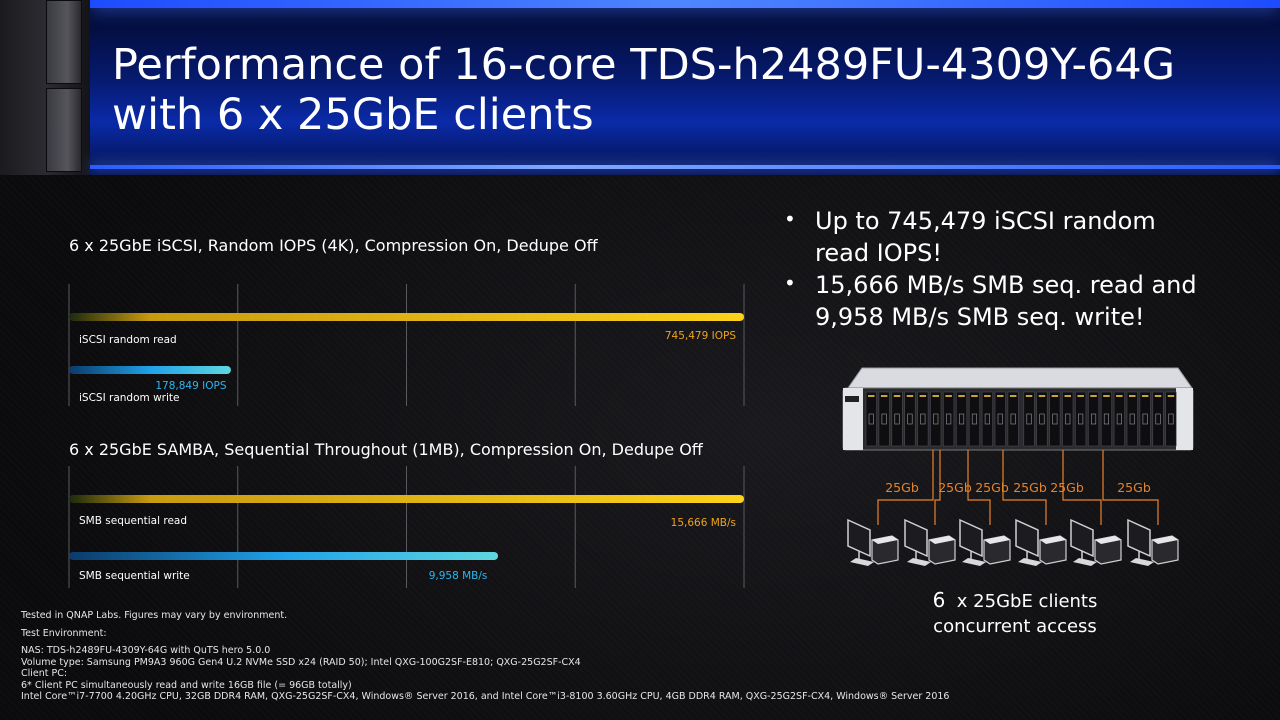 The width and height of the screenshot is (1280, 720). I want to click on value-label: 178,849 IOPS, so click(190, 386).